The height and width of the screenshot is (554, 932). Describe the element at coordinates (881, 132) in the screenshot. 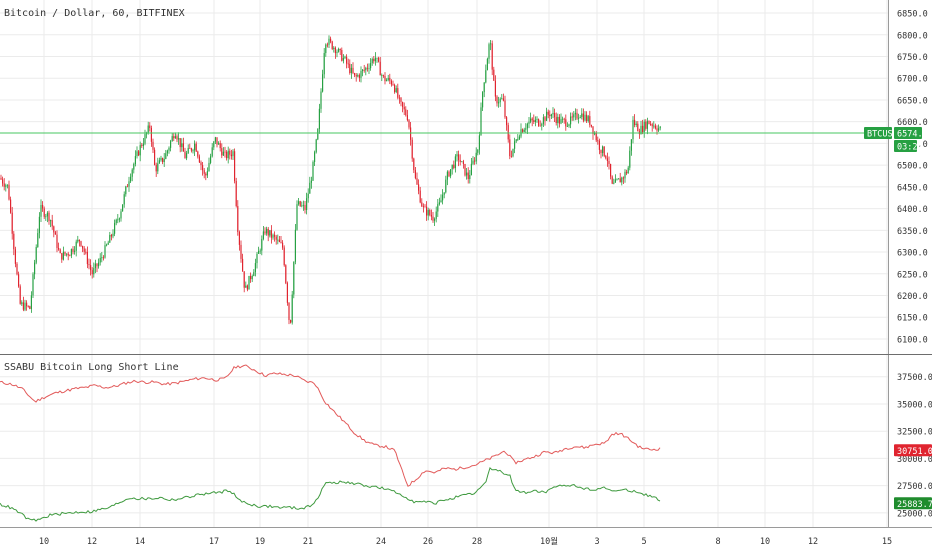

I see `symbol-badge: BTCUSD` at that location.